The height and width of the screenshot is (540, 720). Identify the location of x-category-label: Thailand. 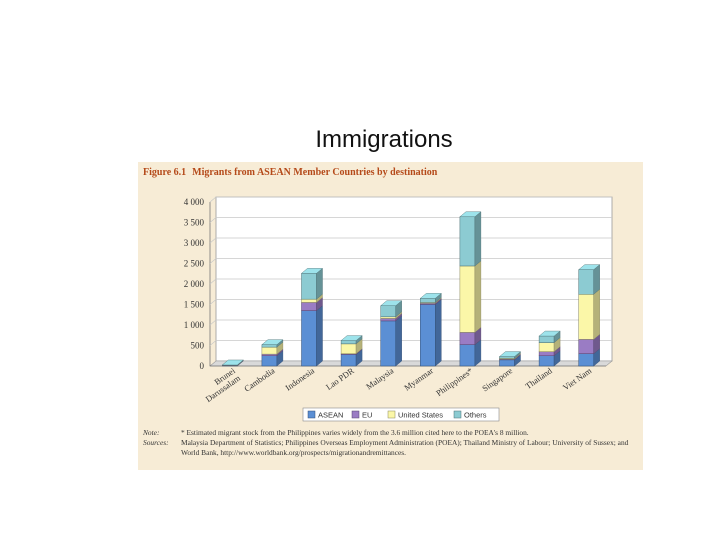
(538, 378).